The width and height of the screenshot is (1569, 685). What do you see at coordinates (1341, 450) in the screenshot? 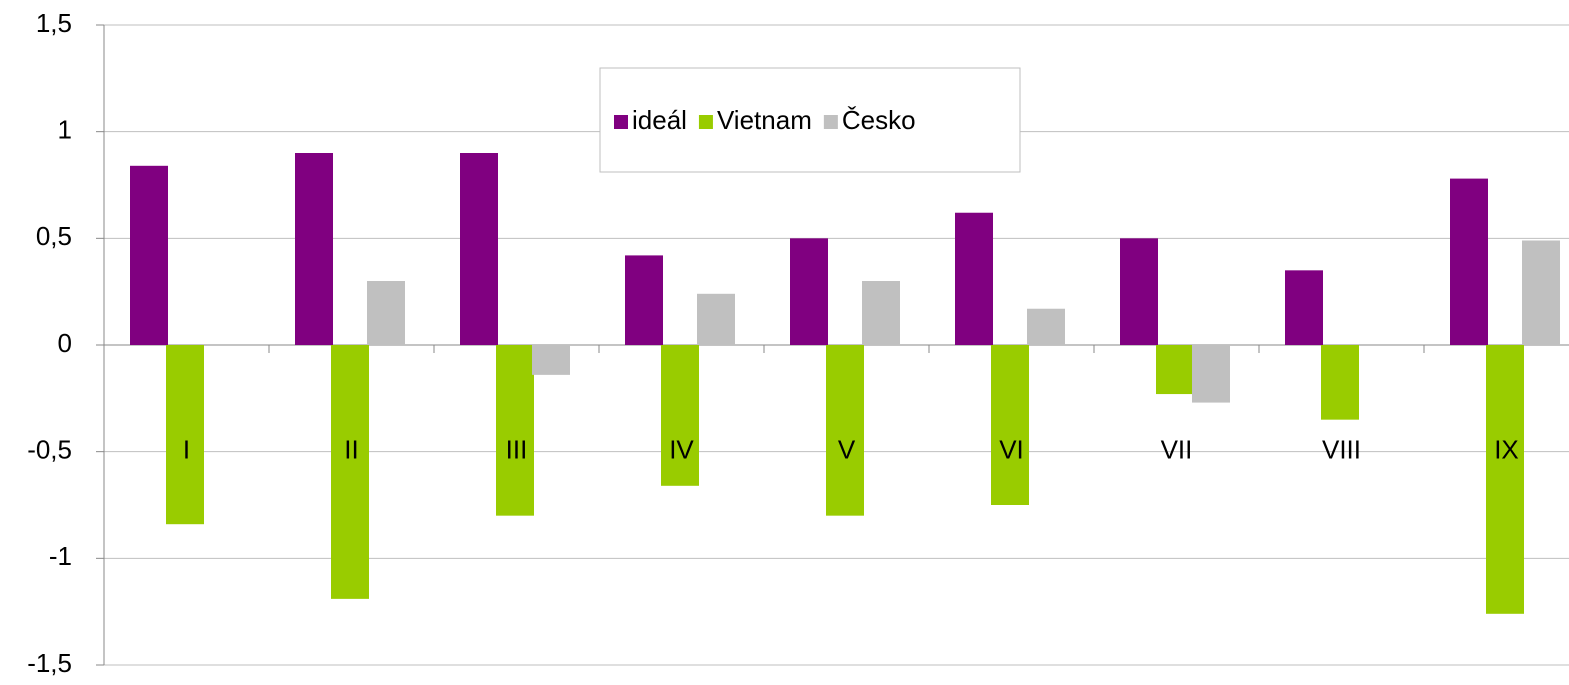
I see `x-tick-label: VIII` at bounding box center [1341, 450].